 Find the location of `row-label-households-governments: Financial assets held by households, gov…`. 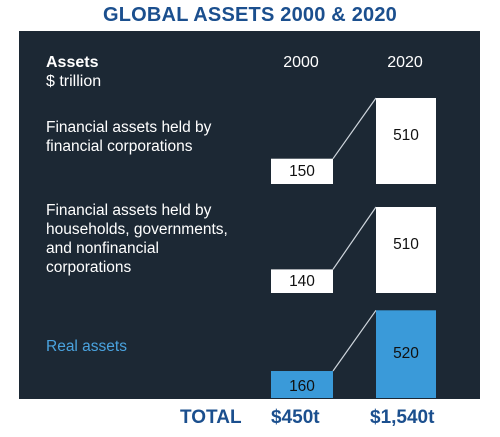

row-label-households-governments: Financial assets held by households, gov… is located at coordinates (156, 239).